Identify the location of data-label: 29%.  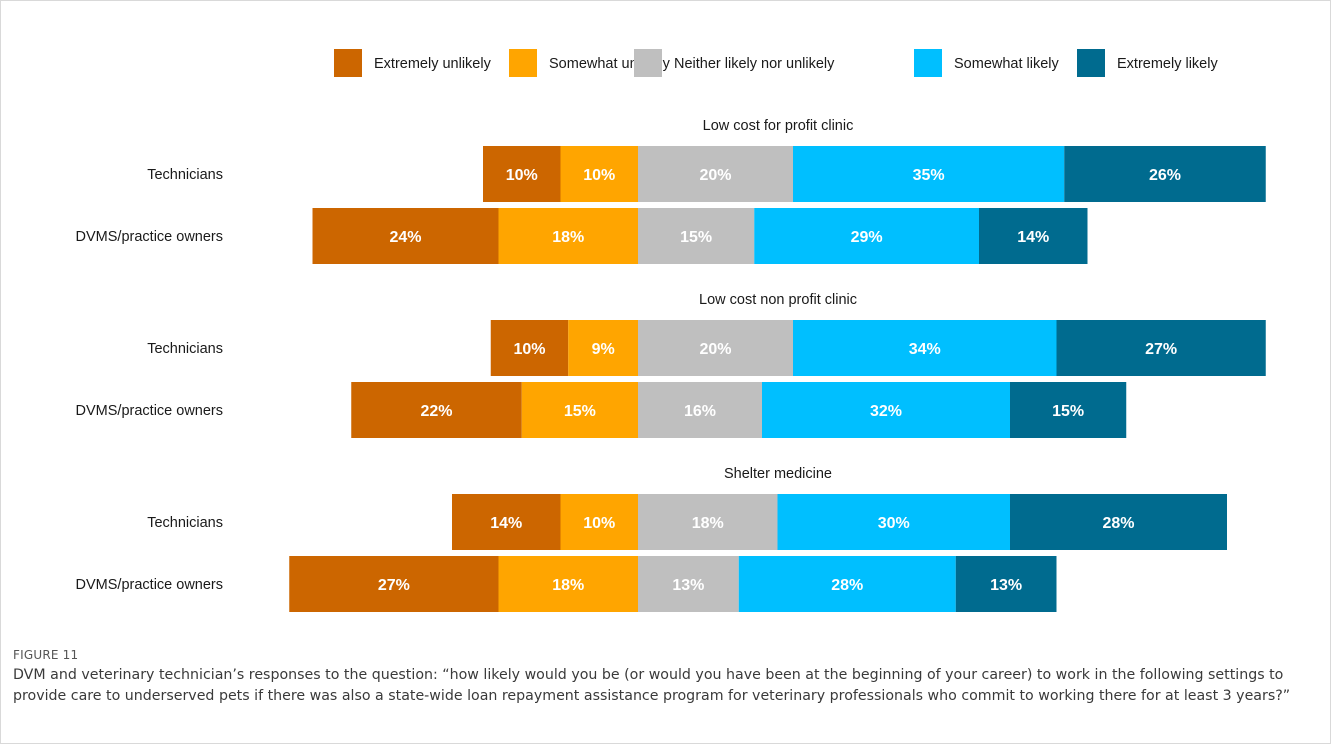
(867, 237).